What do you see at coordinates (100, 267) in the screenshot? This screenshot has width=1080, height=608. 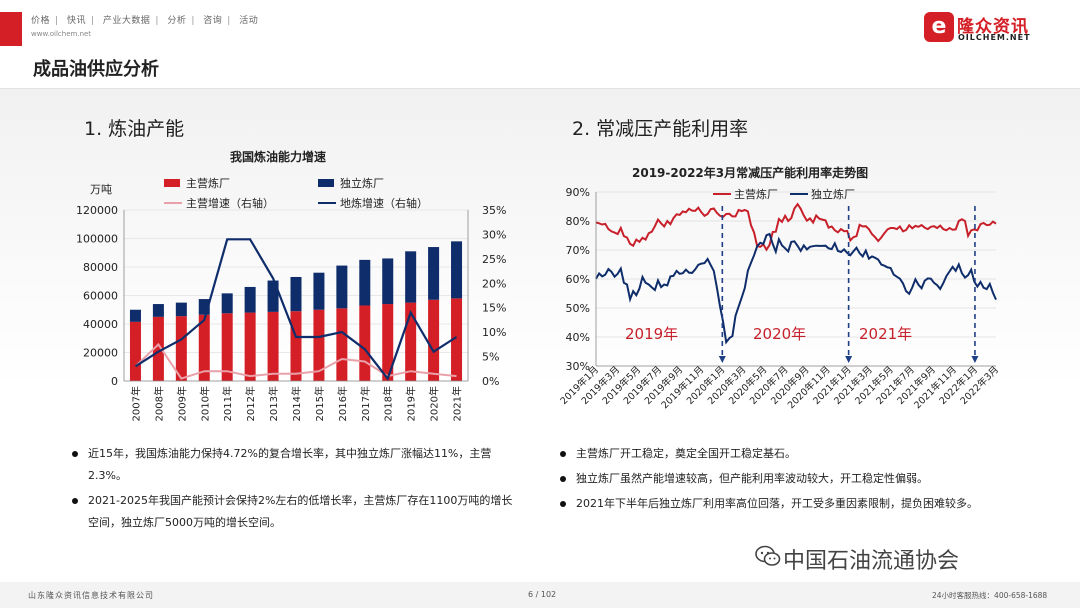 I see `capacity-y-tick: 80000` at bounding box center [100, 267].